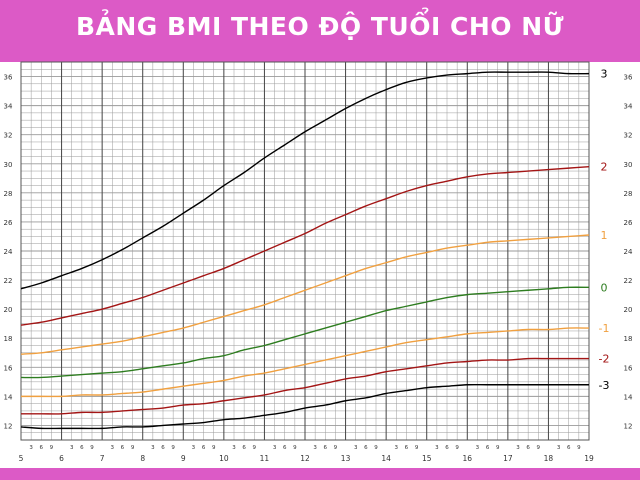  Describe the element at coordinates (604, 74) in the screenshot. I see `series-label-3: 3` at that location.